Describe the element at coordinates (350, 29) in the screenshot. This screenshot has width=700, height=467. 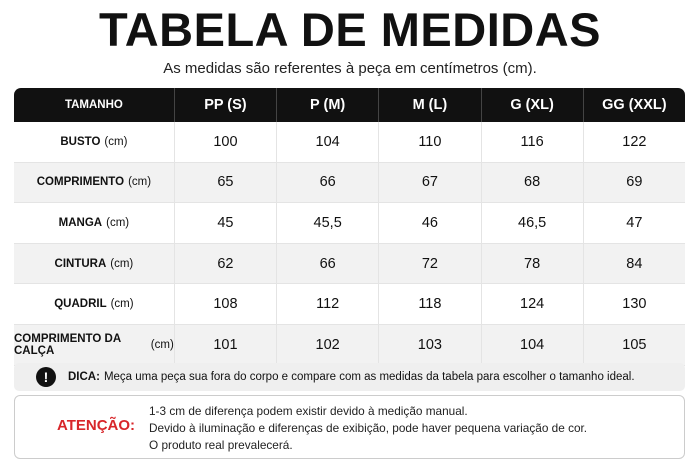
I see `title: TABELA DE MEDIDAS` at that location.